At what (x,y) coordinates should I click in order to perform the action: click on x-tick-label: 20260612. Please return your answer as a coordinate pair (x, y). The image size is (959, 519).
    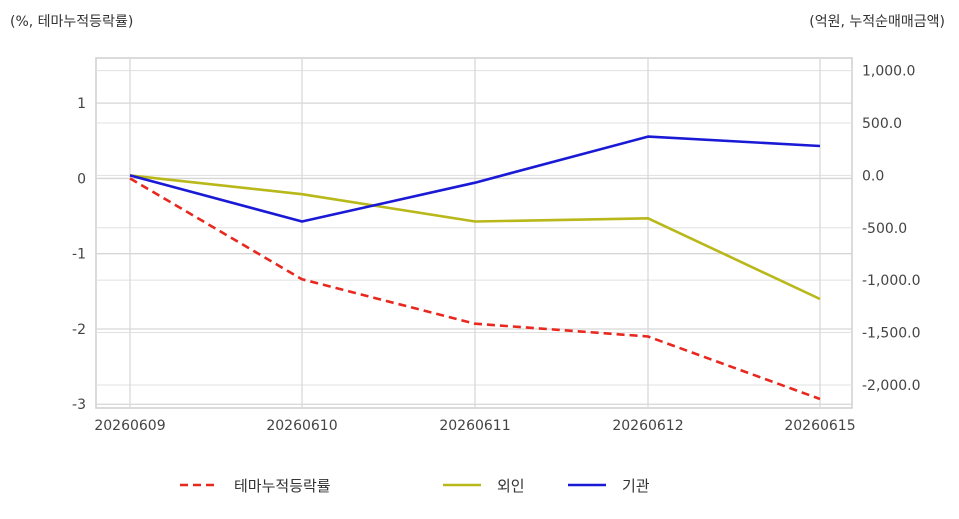
    Looking at the image, I should click on (647, 426).